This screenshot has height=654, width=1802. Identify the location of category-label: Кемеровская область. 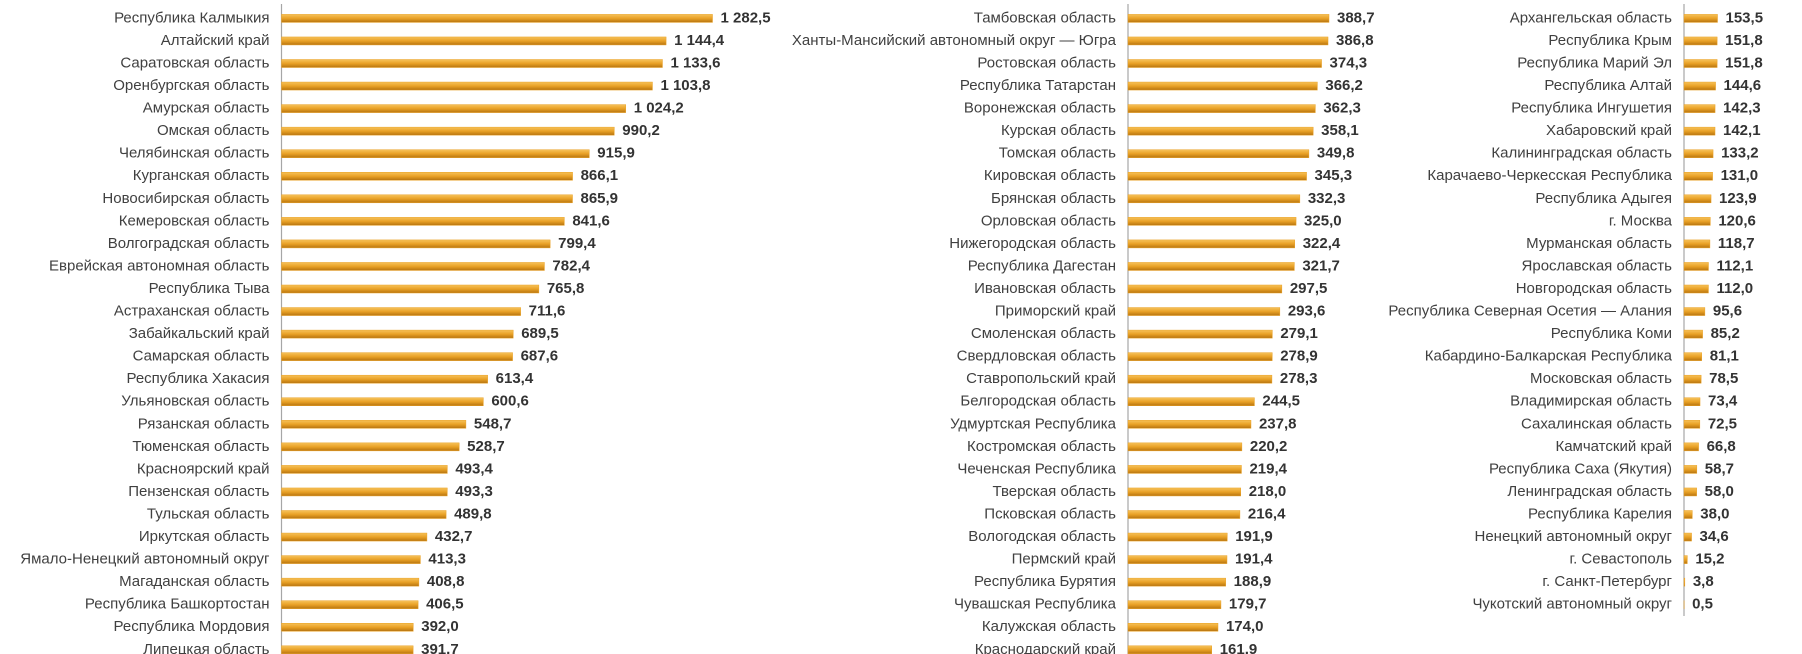
(194, 220).